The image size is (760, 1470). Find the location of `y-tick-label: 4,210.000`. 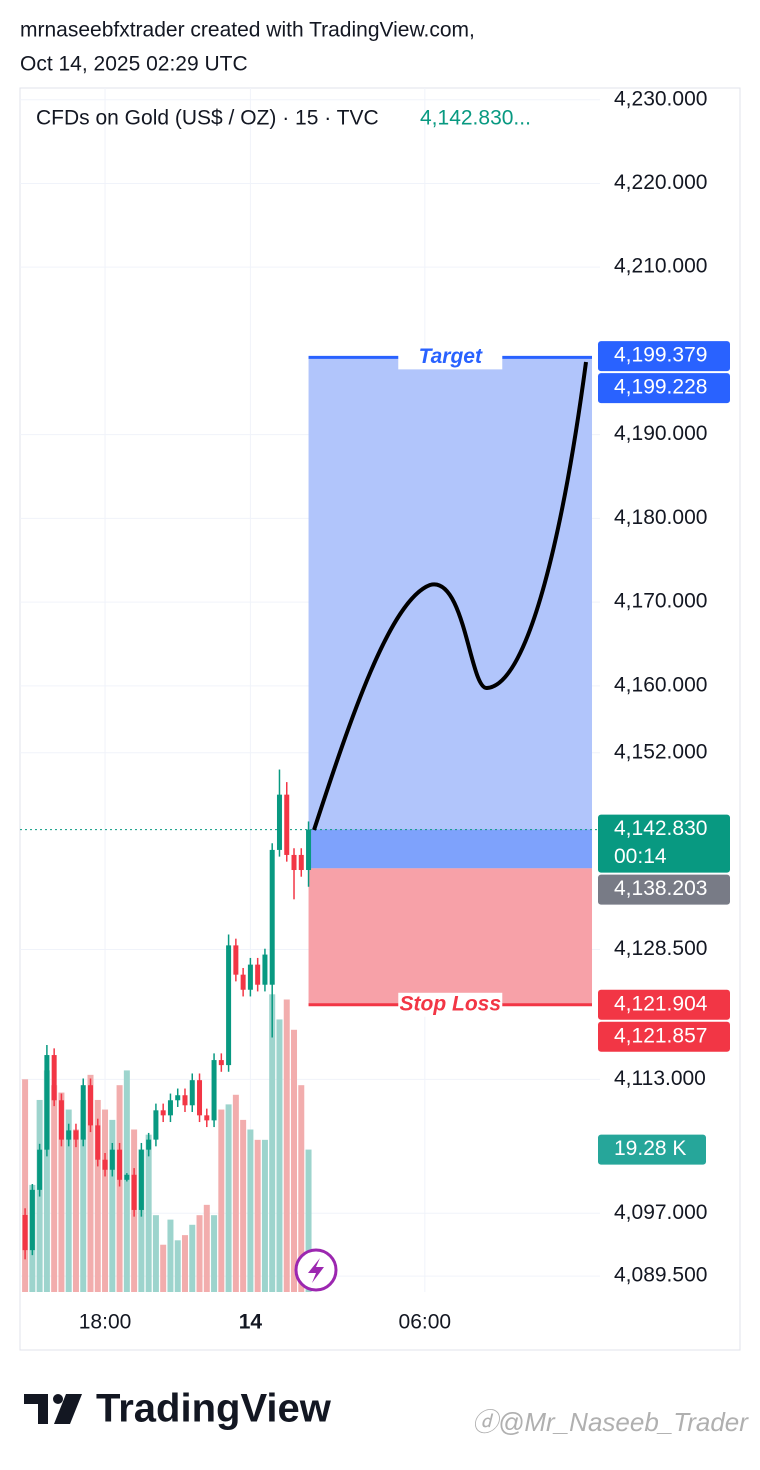

y-tick-label: 4,210.000 is located at coordinates (660, 266).